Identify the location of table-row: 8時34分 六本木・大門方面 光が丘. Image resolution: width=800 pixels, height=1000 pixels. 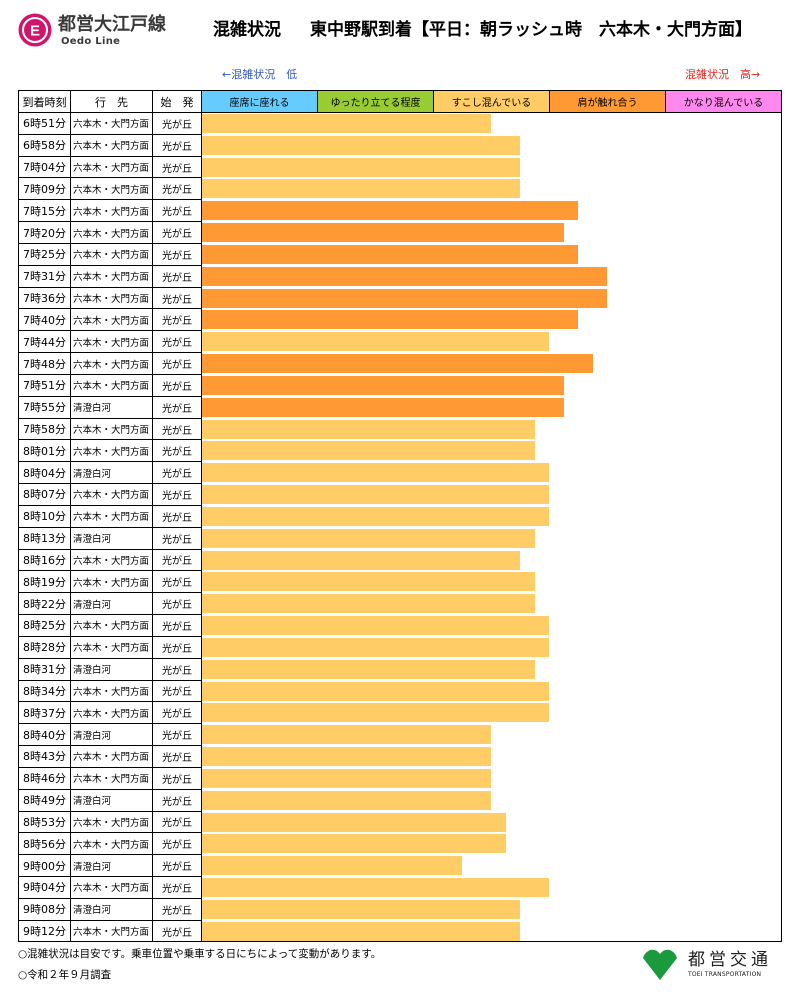
(400, 691).